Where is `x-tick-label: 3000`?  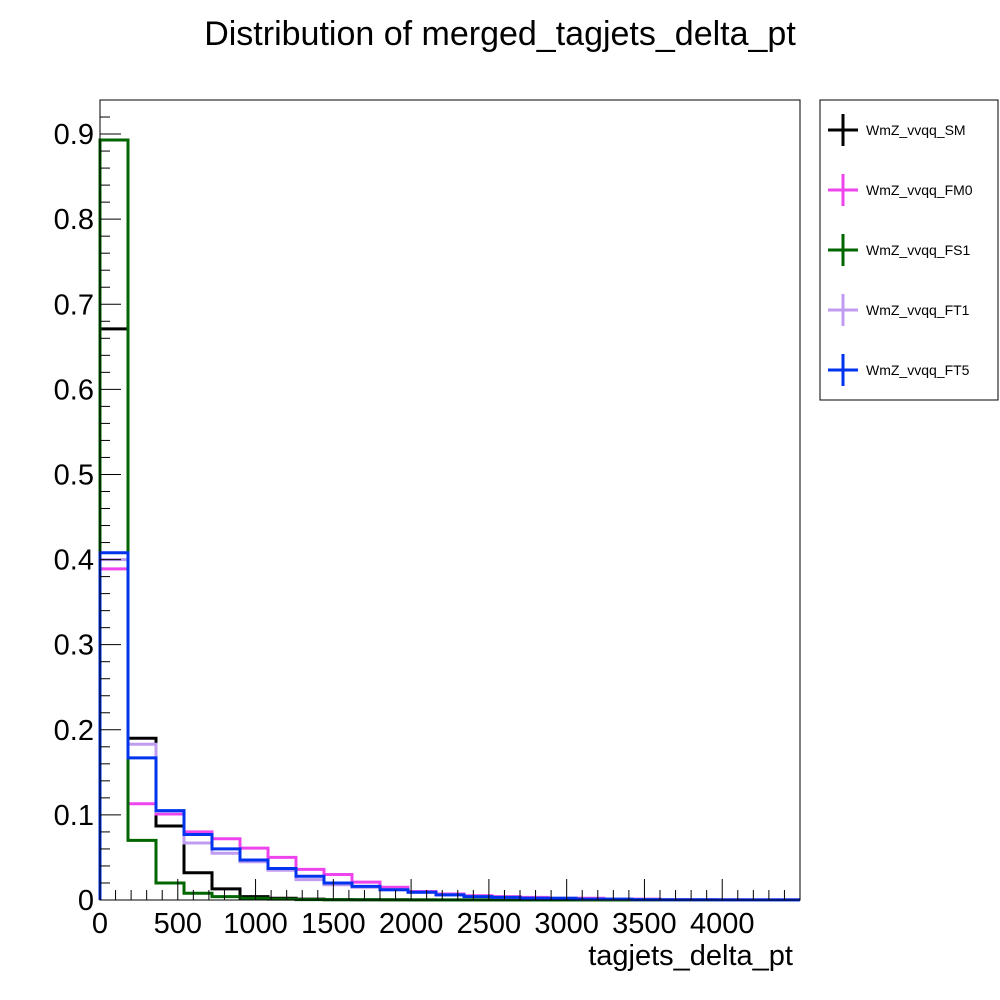
x-tick-label: 3000 is located at coordinates (566, 924).